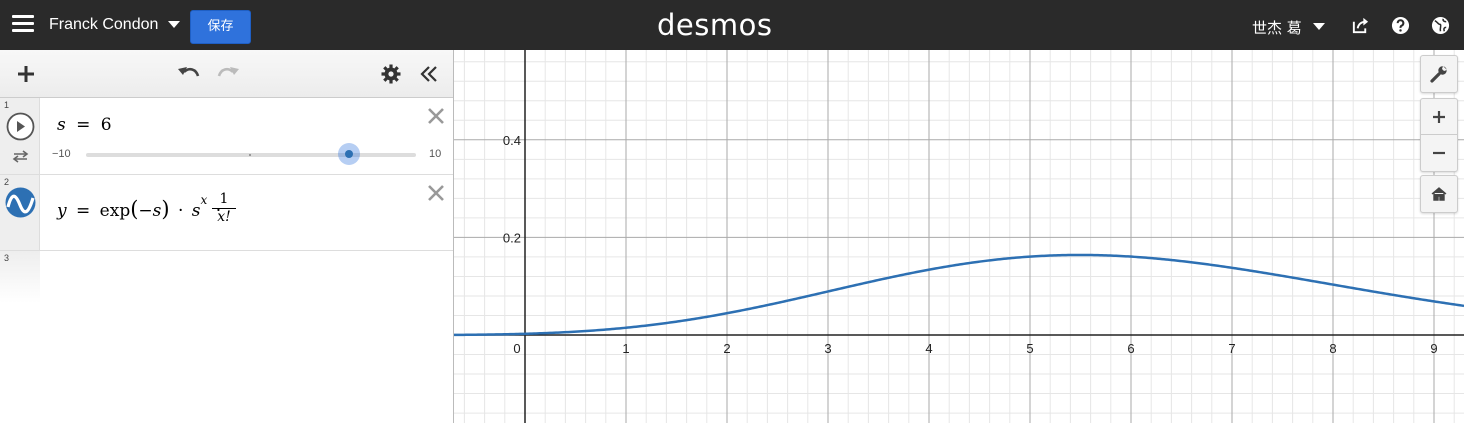 The height and width of the screenshot is (423, 1464). Describe the element at coordinates (1360, 25) in the screenshot. I see `share-icon` at that location.